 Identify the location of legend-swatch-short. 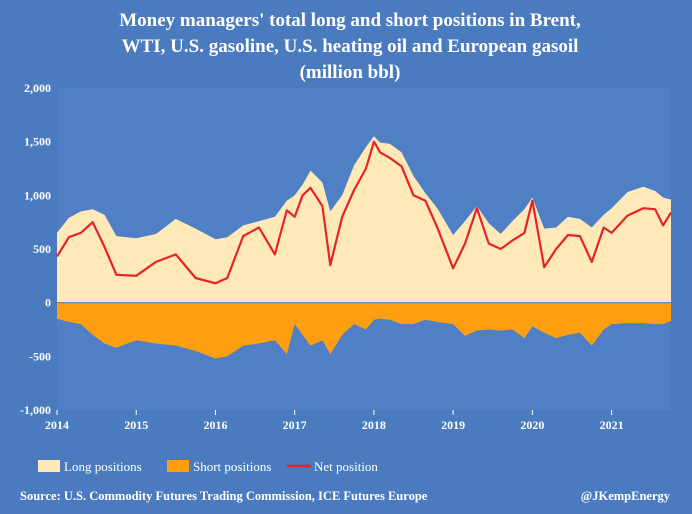
(178, 466).